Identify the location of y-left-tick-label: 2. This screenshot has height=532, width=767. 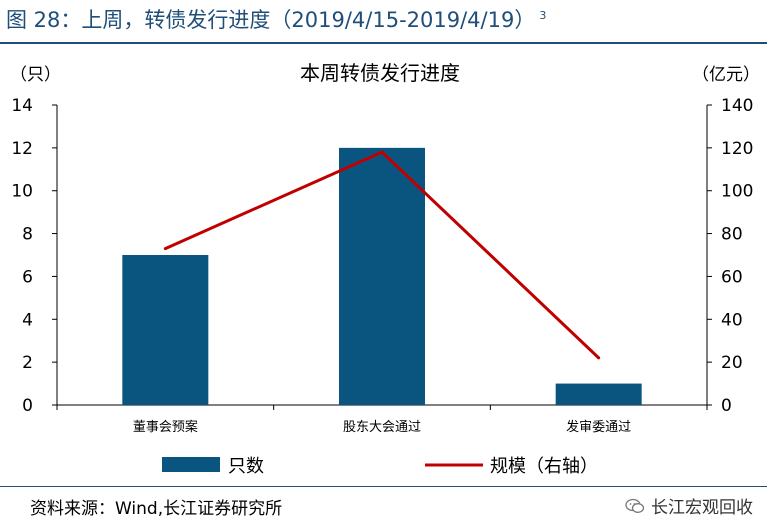
(27, 363).